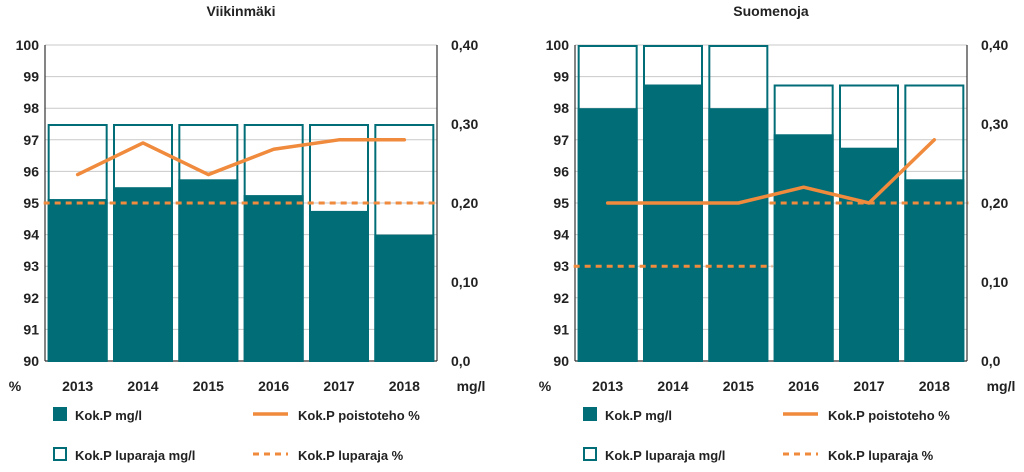 The width and height of the screenshot is (1024, 472). Describe the element at coordinates (240, 11) in the screenshot. I see `chart-title: Viikinmäki` at that location.